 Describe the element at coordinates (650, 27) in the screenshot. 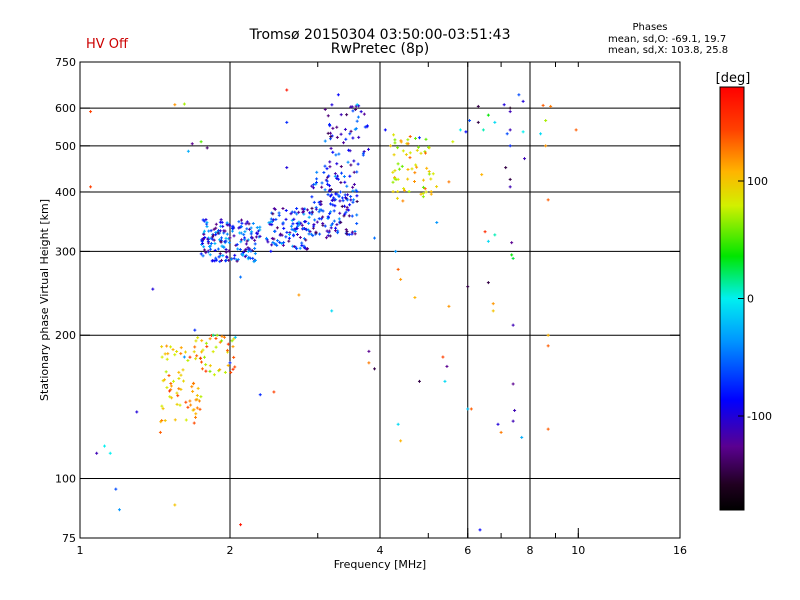

I see `phases-title: Phases` at that location.